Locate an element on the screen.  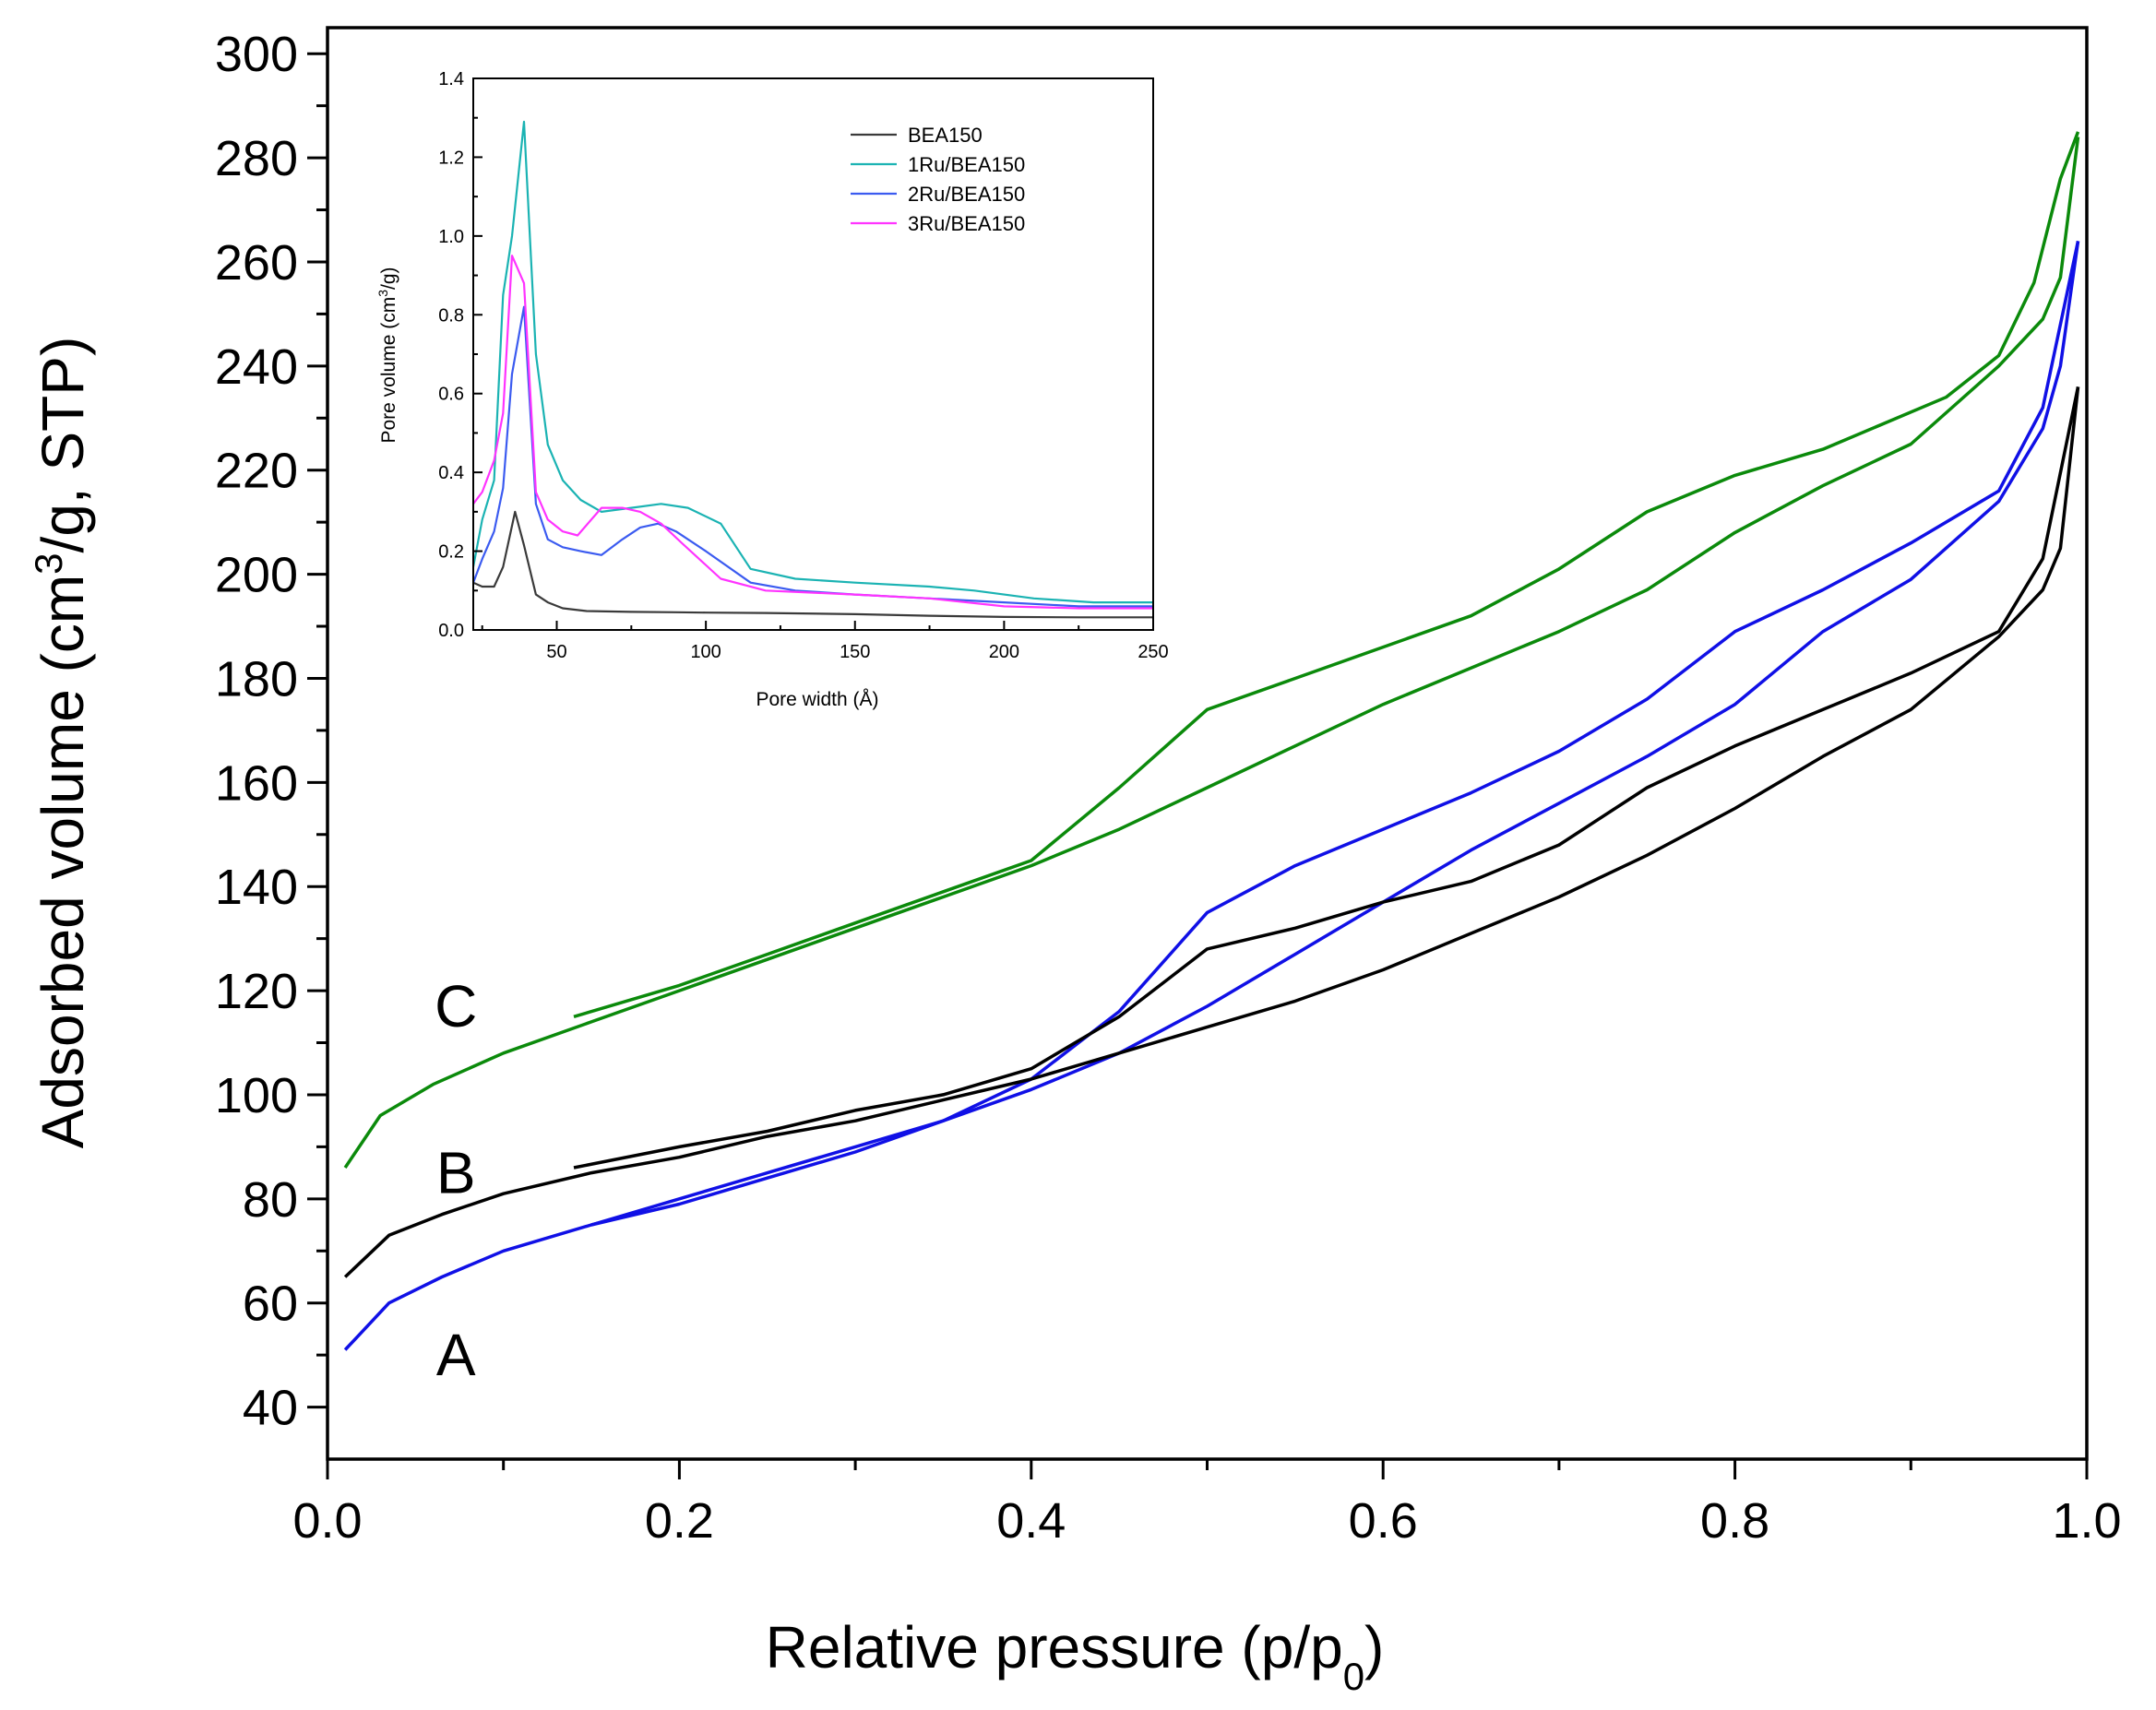
curve-label-c: C is located at coordinates (456, 1006).